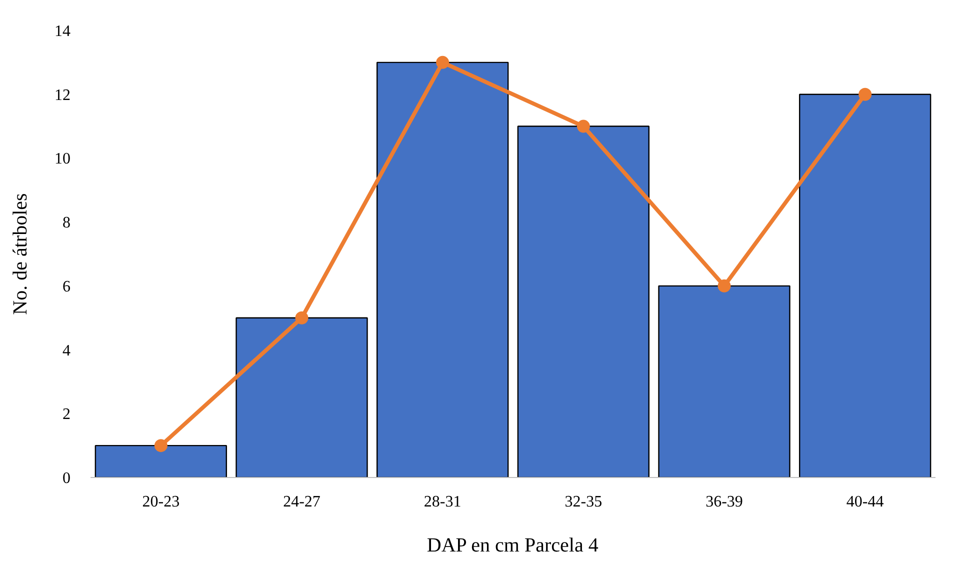 The width and height of the screenshot is (959, 581). I want to click on y-tick-label: 6, so click(66, 287).